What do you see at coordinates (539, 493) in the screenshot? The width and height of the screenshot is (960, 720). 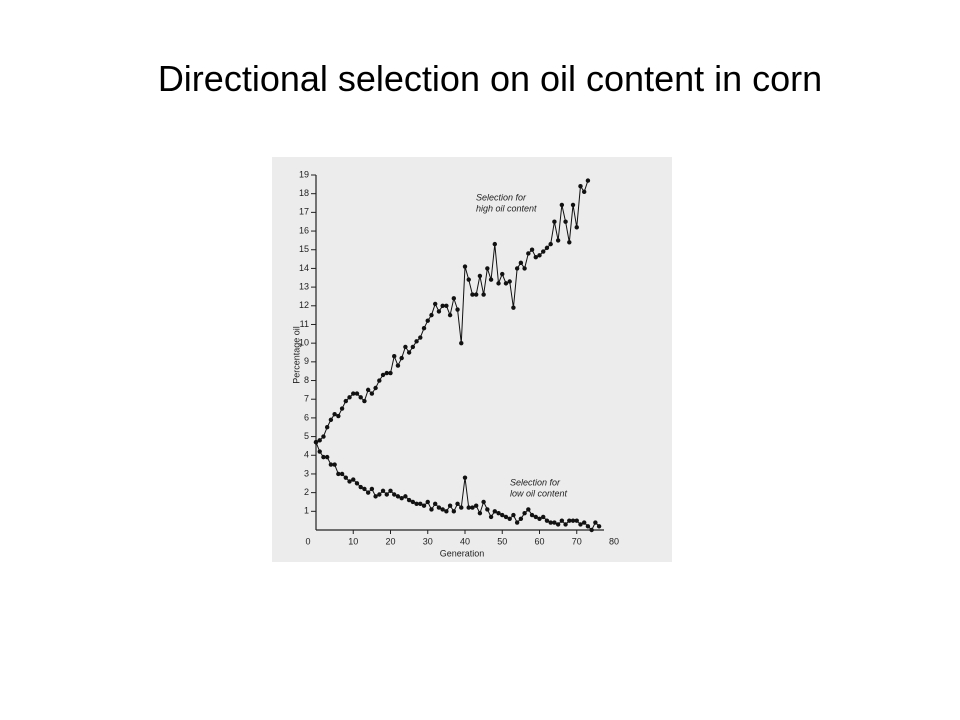 I see `annotation: low oil content` at bounding box center [539, 493].